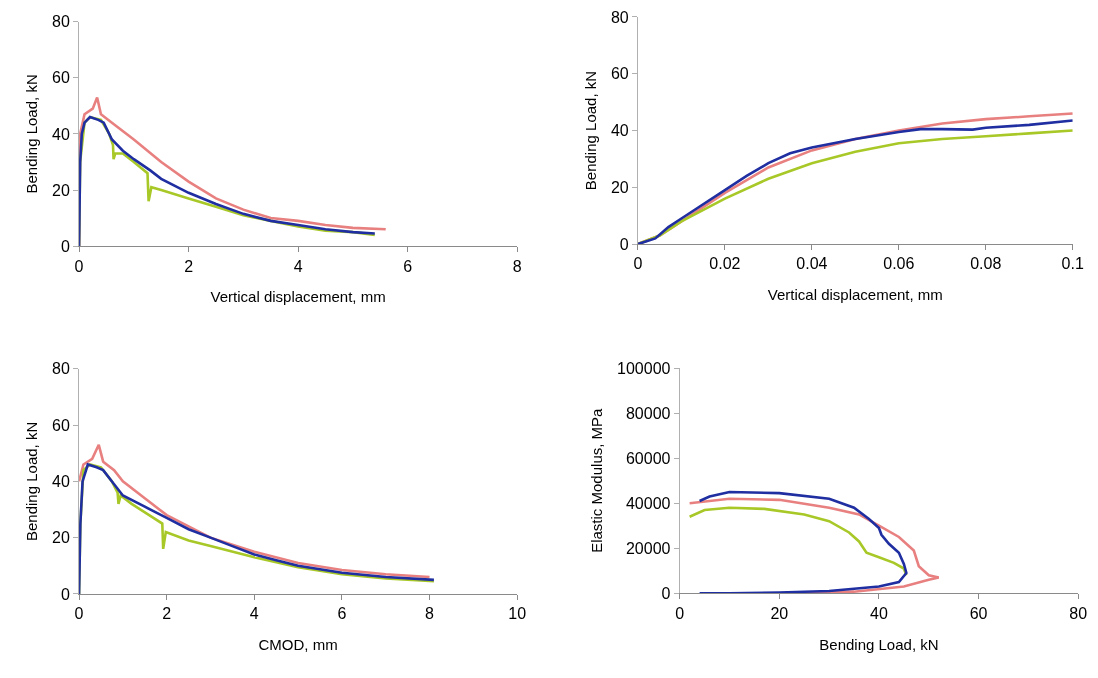 Image resolution: width=1098 pixels, height=678 pixels. Describe the element at coordinates (879, 613) in the screenshot. I see `x-tick-label: 40` at that location.